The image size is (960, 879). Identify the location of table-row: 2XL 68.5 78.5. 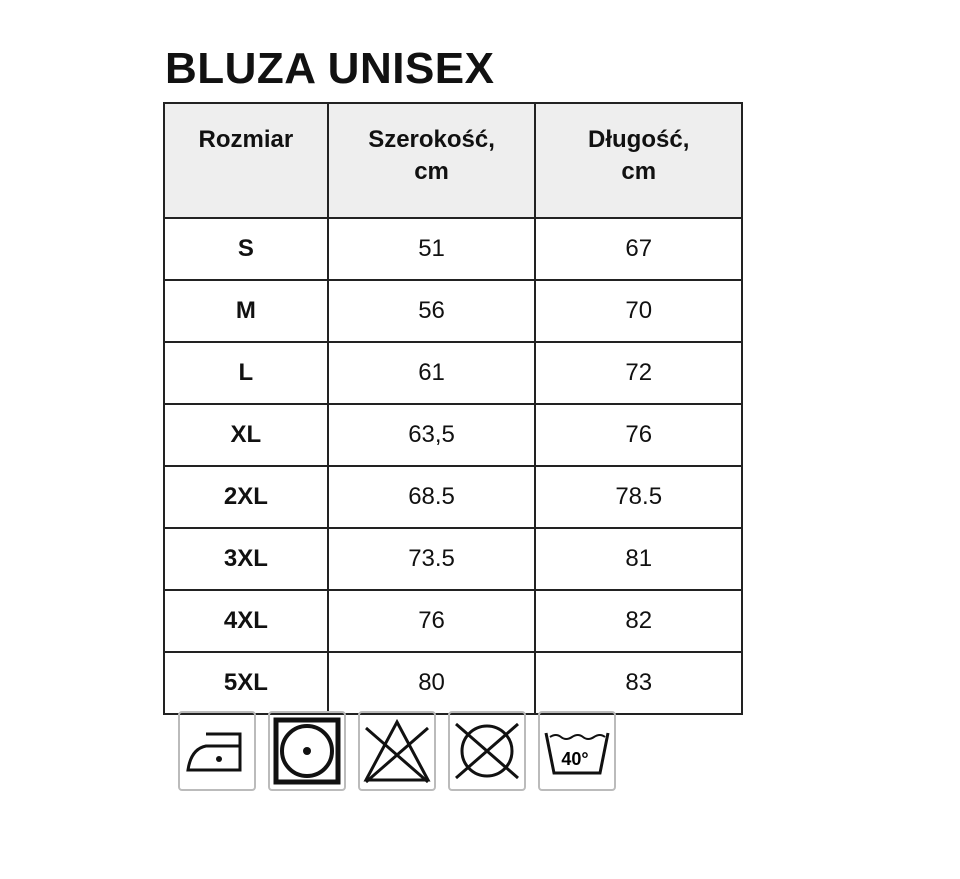
(453, 497).